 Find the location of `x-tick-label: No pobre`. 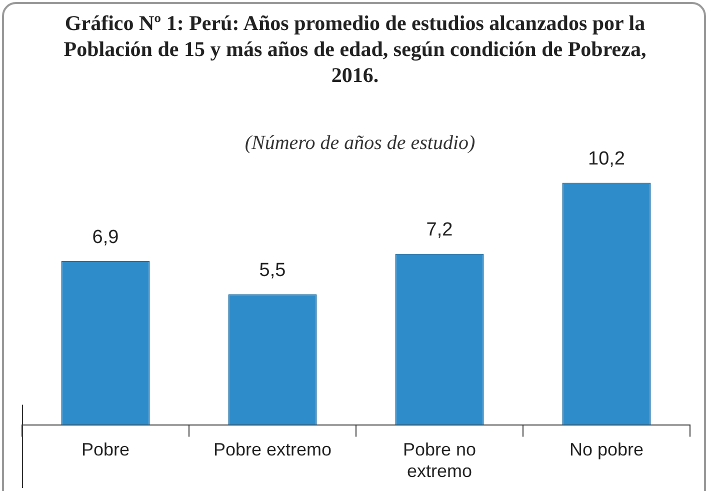

x-tick-label: No pobre is located at coordinates (606, 450).